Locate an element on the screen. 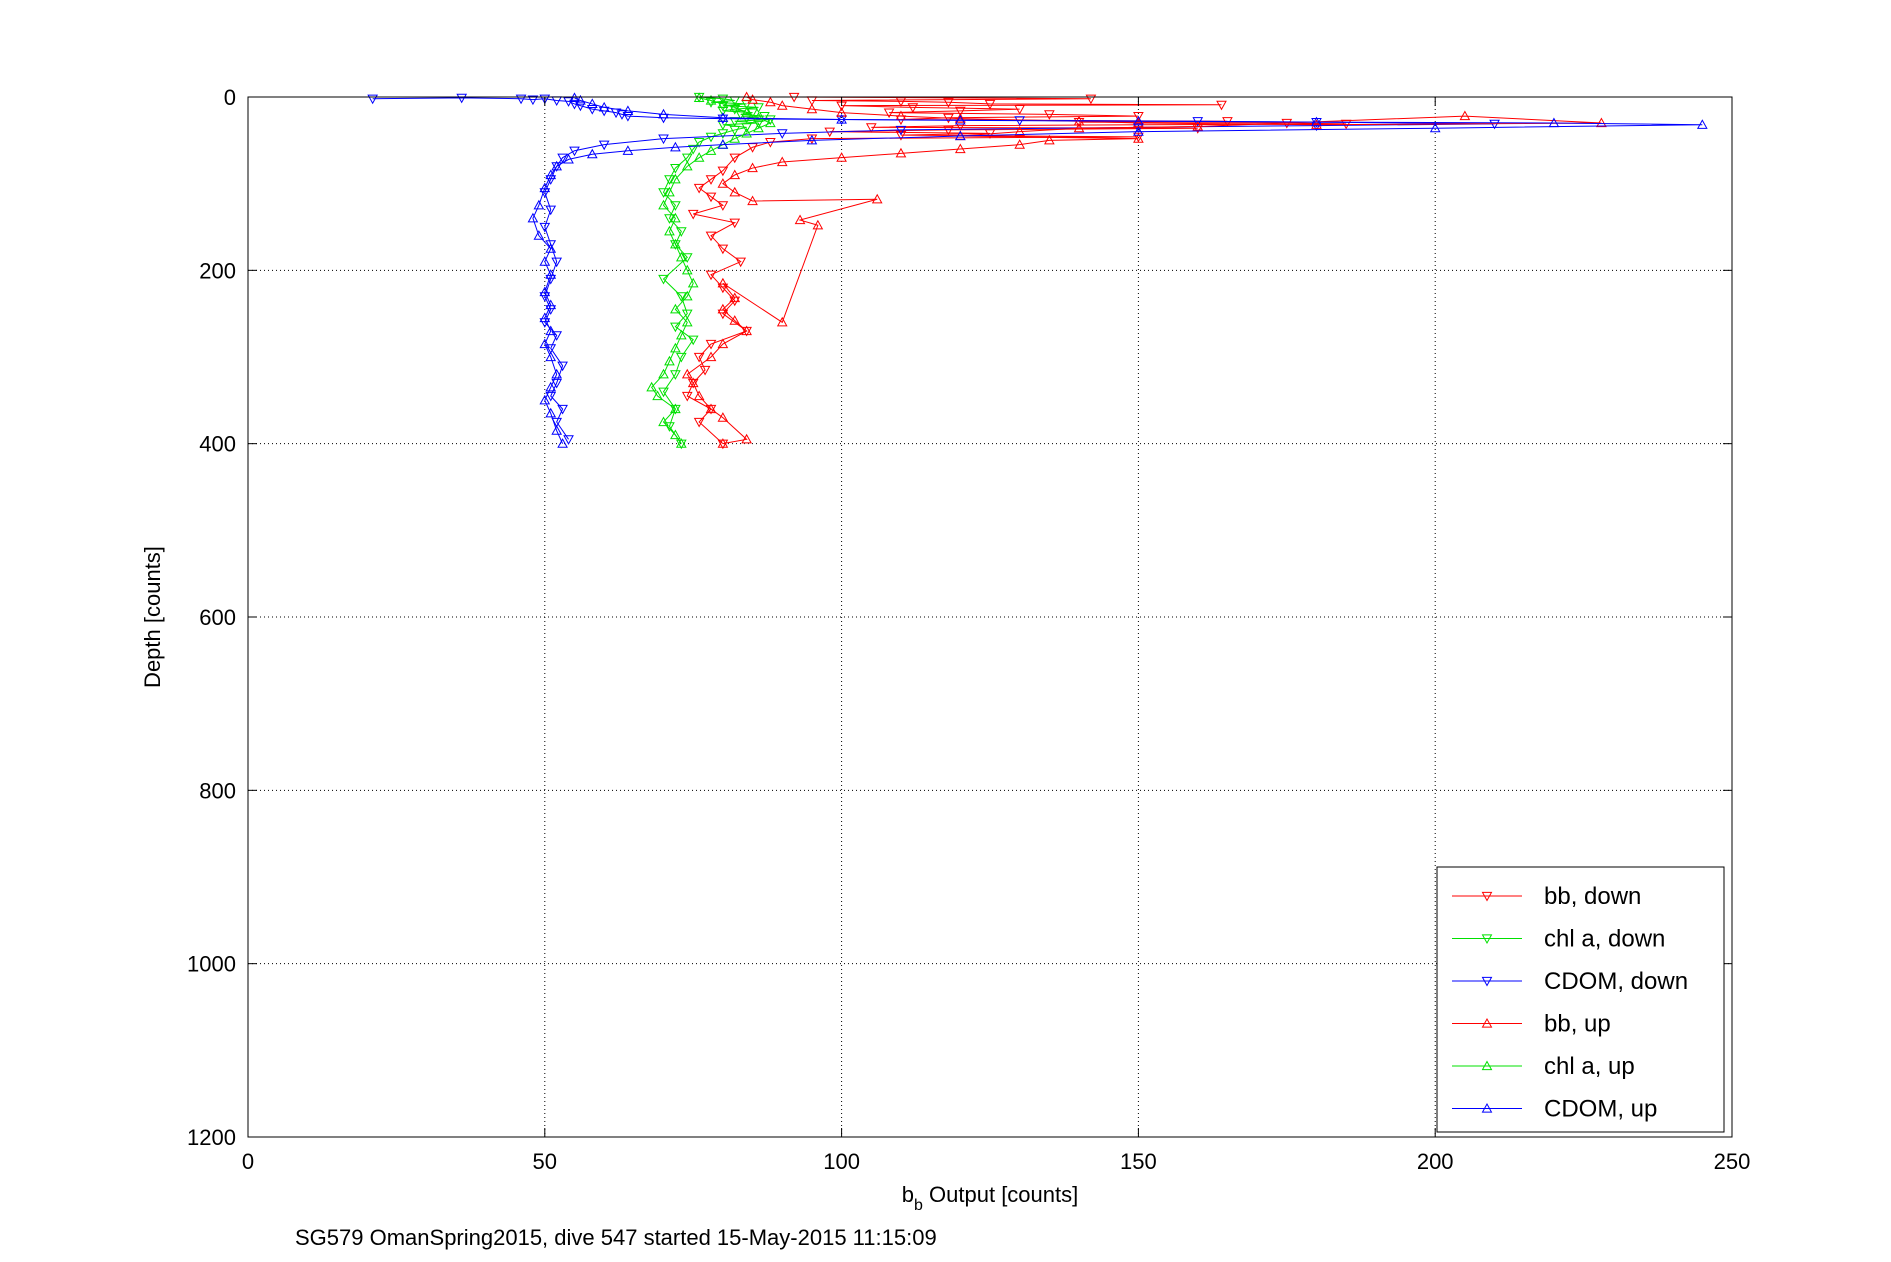  legend-item: chl a, up is located at coordinates (1543, 1066).